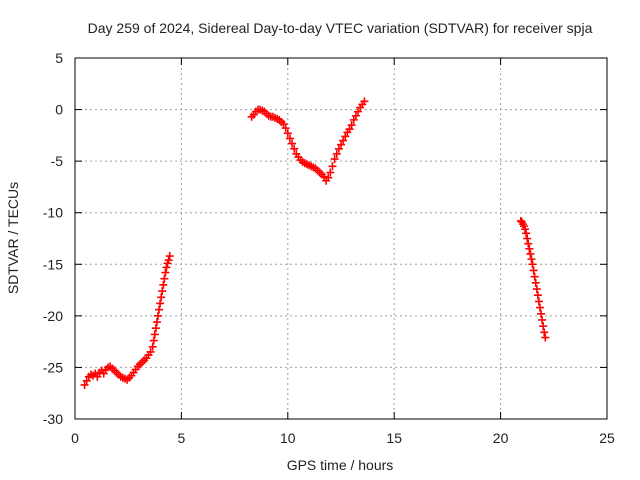 This screenshot has height=480, width=640. What do you see at coordinates (182, 438) in the screenshot?
I see `x-tick-label: 5` at bounding box center [182, 438].